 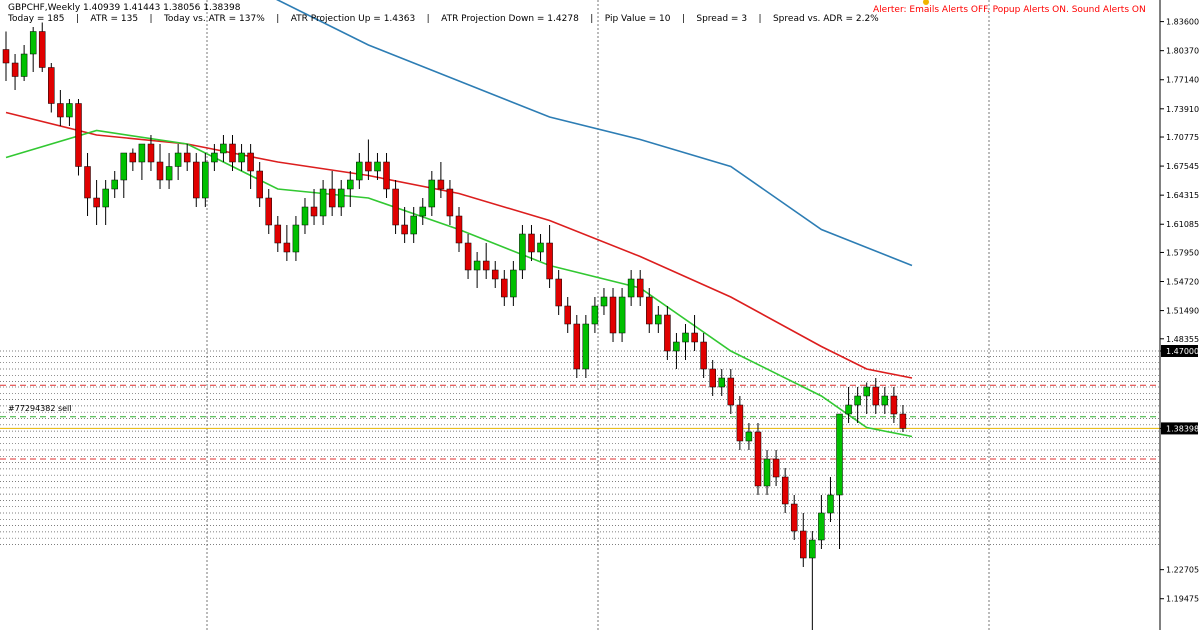 What do you see at coordinates (1182, 224) in the screenshot?
I see `price-tick-label: 1.61085` at bounding box center [1182, 224].